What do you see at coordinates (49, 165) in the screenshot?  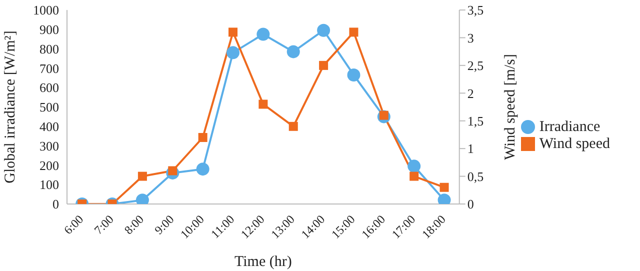 I see `y-tick-label: 200` at bounding box center [49, 165].